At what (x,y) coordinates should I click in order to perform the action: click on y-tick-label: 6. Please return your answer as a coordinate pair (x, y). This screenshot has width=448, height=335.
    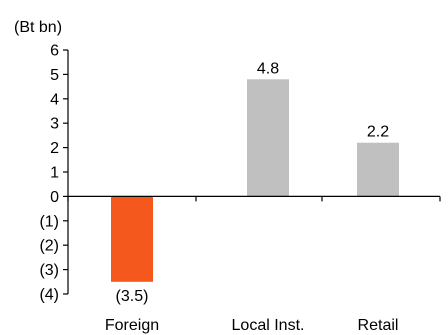
    Looking at the image, I should click on (54, 51).